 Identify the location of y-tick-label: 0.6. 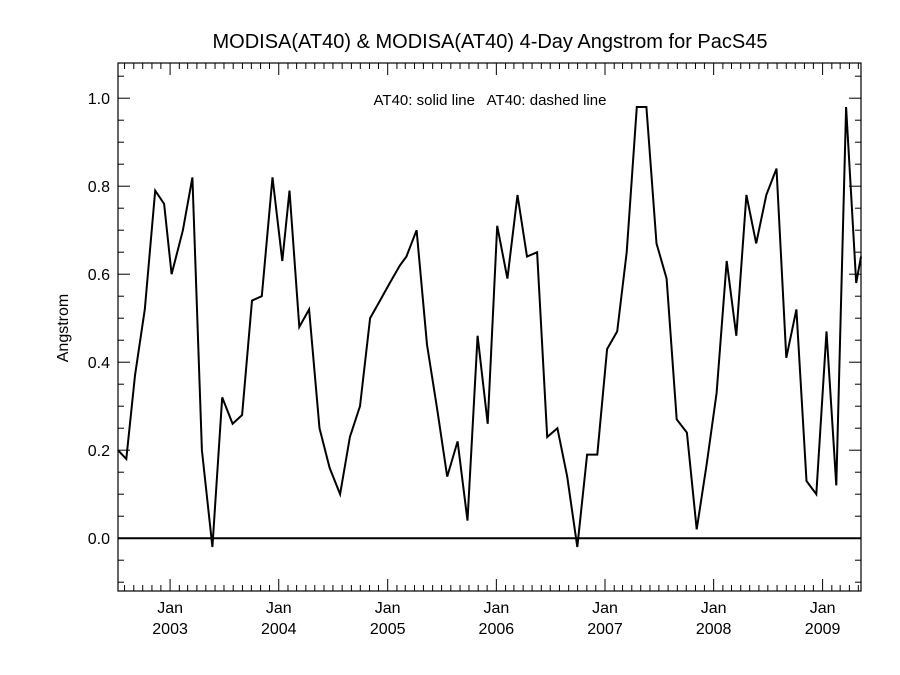
(99, 275).